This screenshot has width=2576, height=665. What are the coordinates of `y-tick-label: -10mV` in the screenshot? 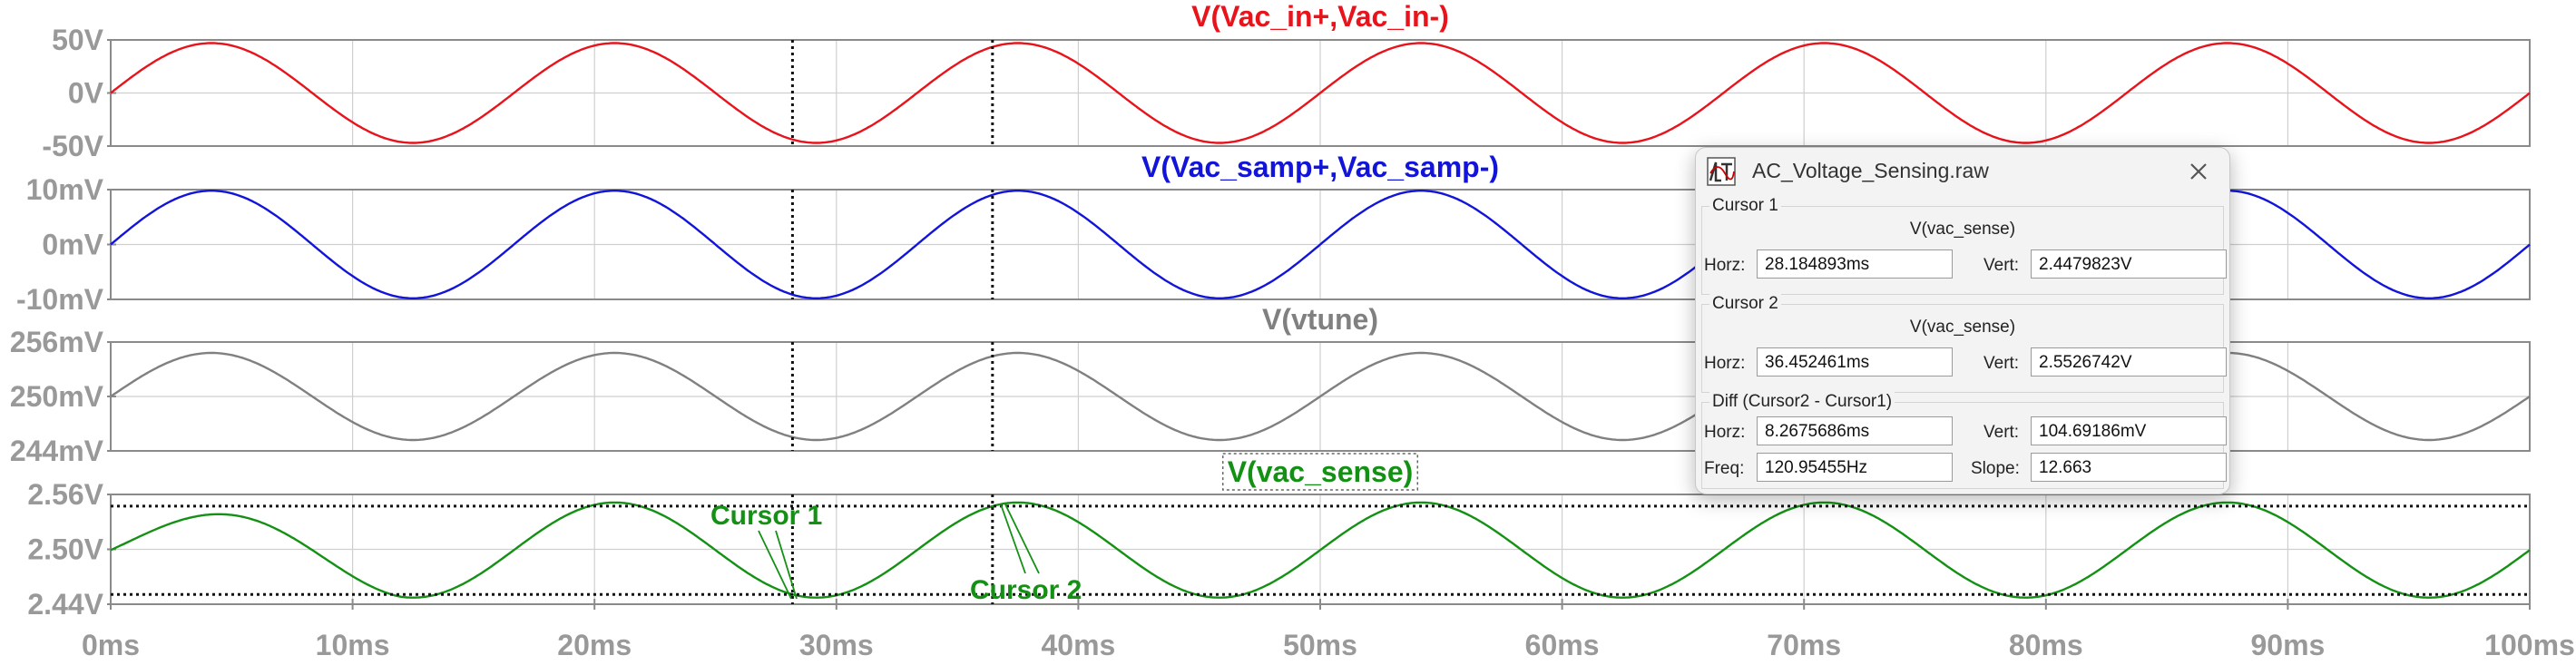 It's located at (60, 299).